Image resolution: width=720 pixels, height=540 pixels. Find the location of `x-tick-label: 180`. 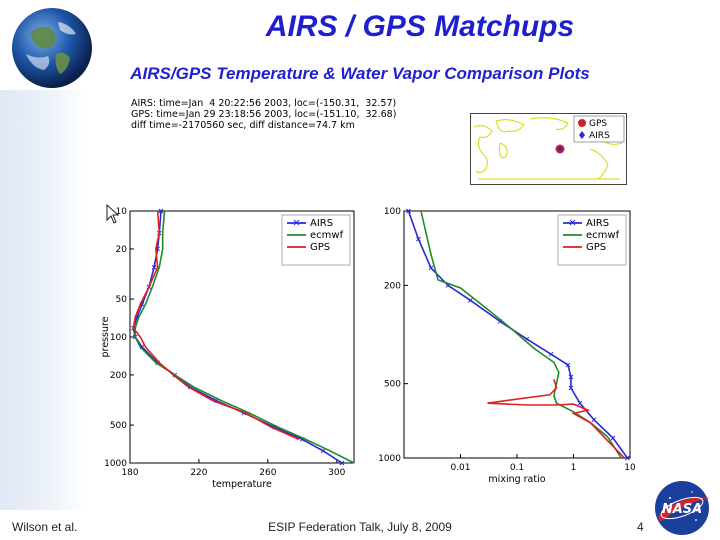

x-tick-label: 180 is located at coordinates (129, 473).